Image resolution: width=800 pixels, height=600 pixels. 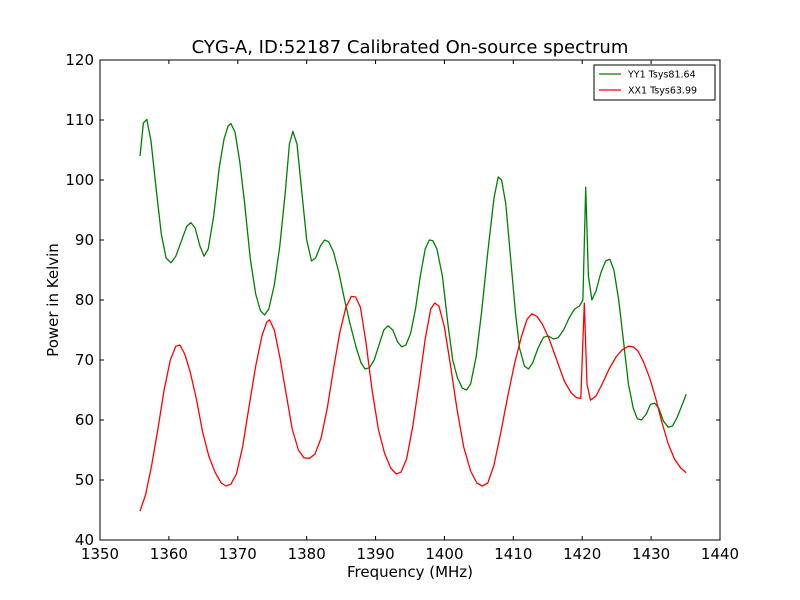 What do you see at coordinates (84, 240) in the screenshot?
I see `y-tick-label: 90` at bounding box center [84, 240].